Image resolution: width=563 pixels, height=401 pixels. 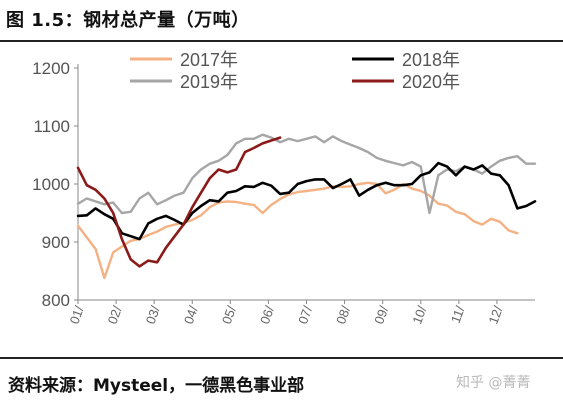 What do you see at coordinates (229, 315) in the screenshot?
I see `x-tick-label: 05/` at bounding box center [229, 315].